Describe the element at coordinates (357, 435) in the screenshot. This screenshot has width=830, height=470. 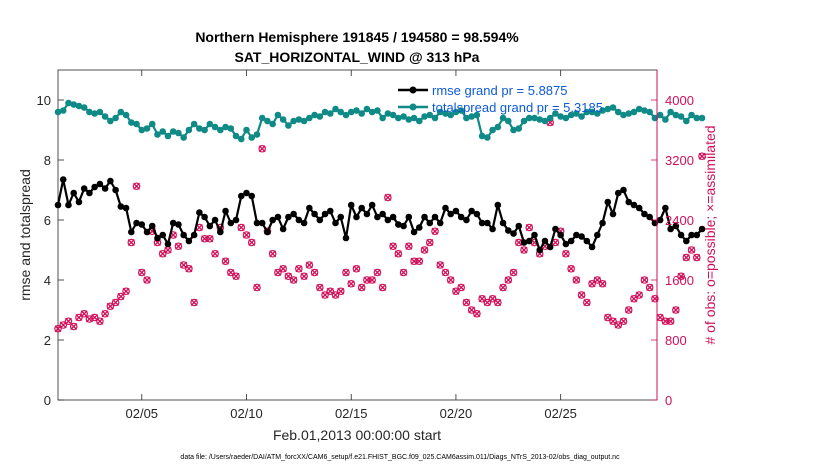
I see `x-axis-label: Feb.01,2013 00:00:00 start` at that location.